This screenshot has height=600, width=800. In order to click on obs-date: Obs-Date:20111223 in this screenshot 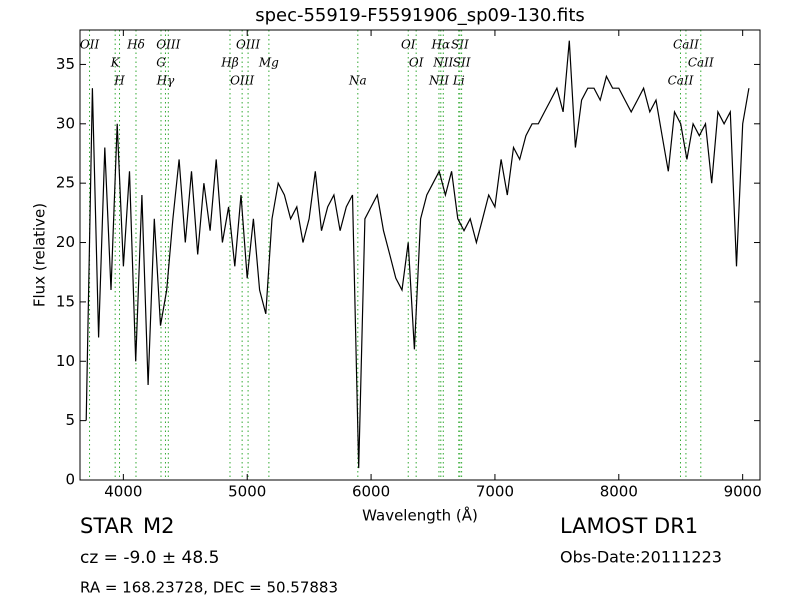, I will do `click(641, 557)`.